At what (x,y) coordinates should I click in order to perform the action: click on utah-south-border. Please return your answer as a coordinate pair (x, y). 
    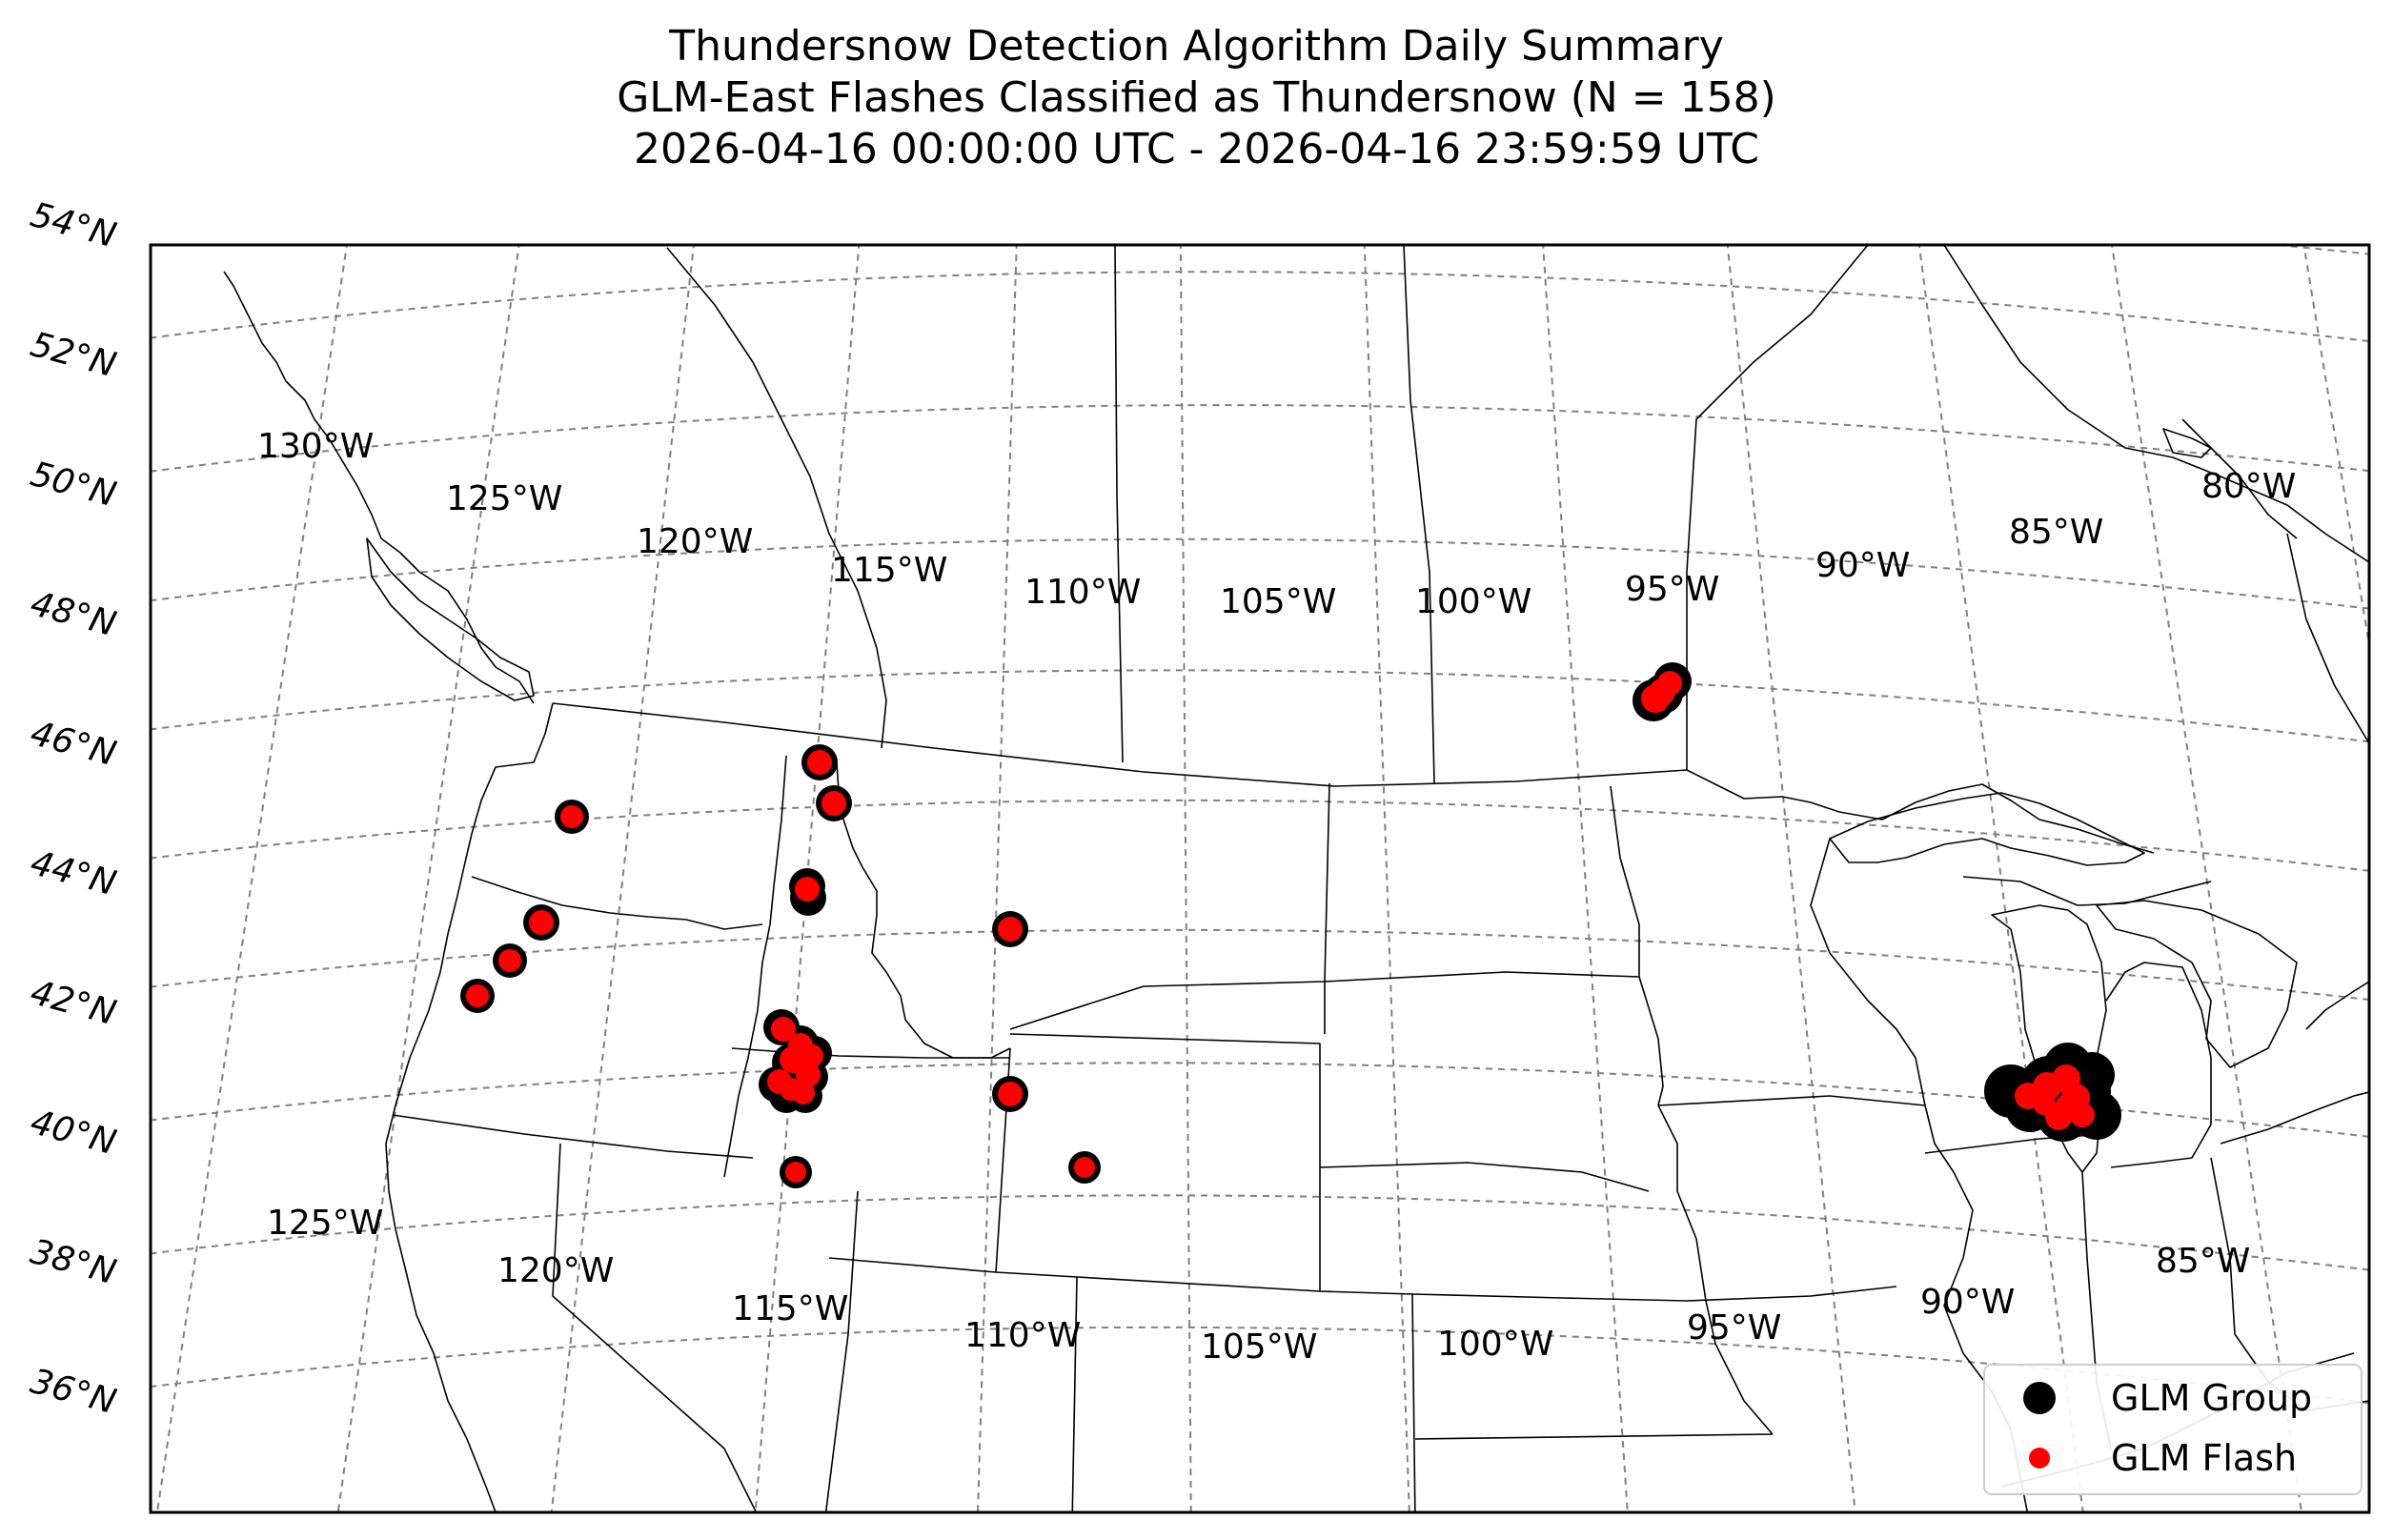
    Looking at the image, I should click on (1158, 1281).